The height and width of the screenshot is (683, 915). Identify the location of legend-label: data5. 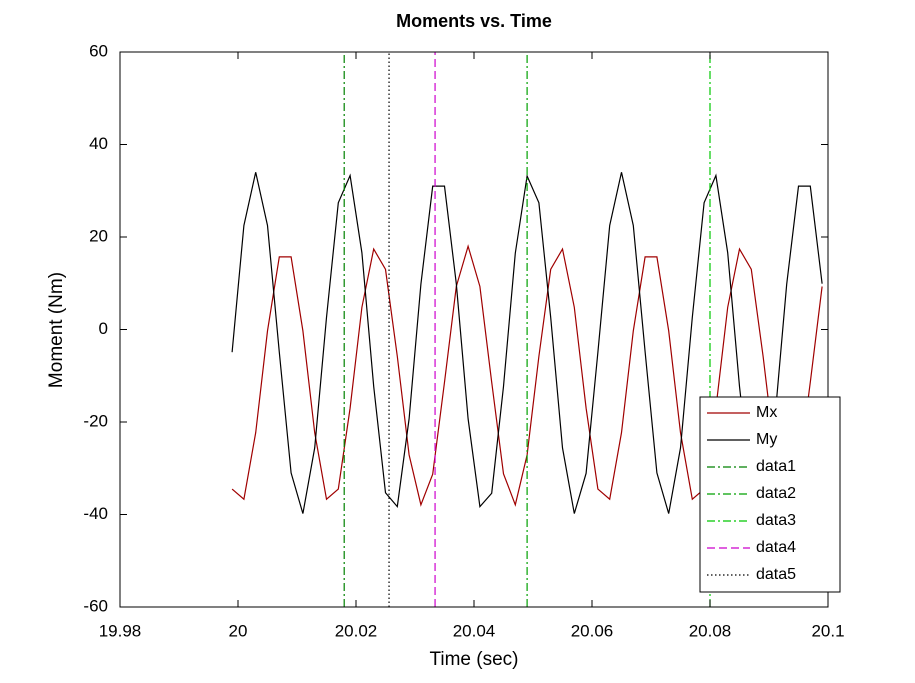
(776, 574).